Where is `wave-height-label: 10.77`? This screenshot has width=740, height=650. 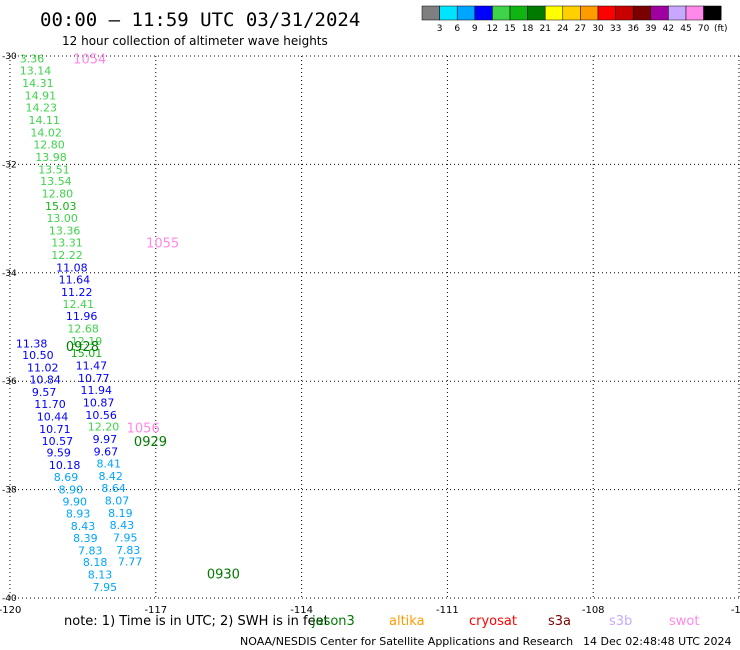 wave-height-label: 10.77 is located at coordinates (94, 378).